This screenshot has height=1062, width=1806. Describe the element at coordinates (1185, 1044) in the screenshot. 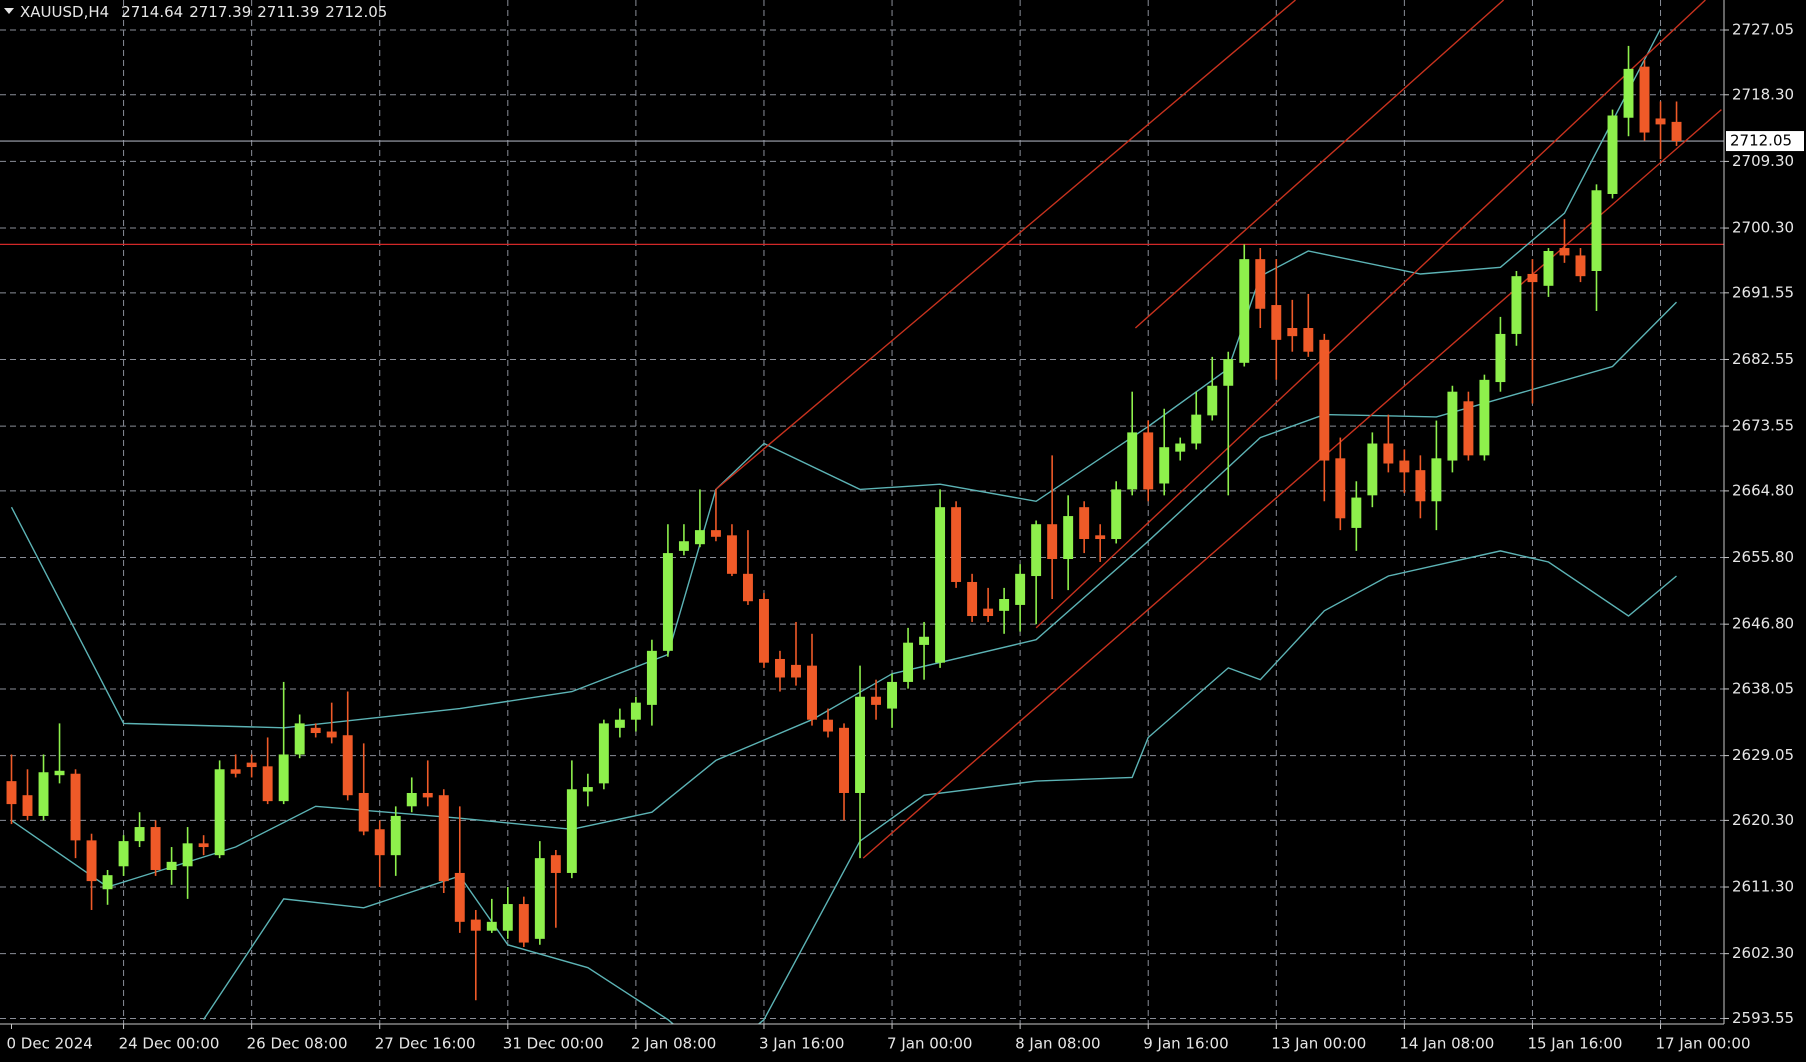

I see `x-tick-label: 9 Jan 16:00` at that location.